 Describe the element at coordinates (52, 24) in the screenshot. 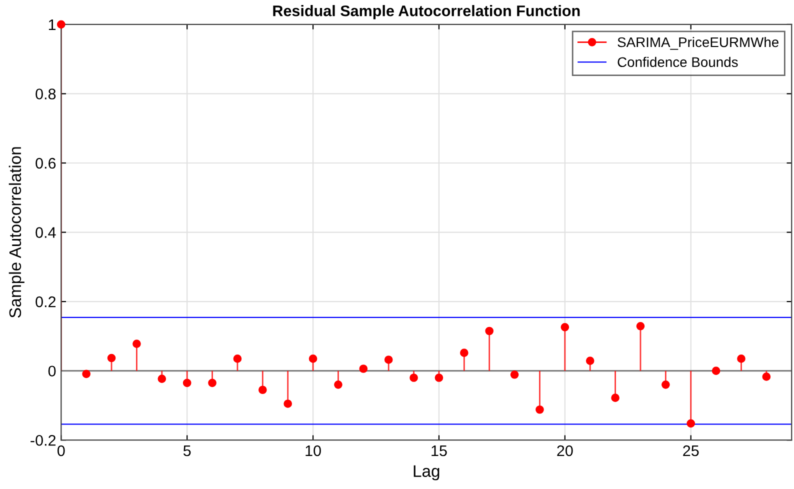

I see `y-tick-label: 1` at that location.